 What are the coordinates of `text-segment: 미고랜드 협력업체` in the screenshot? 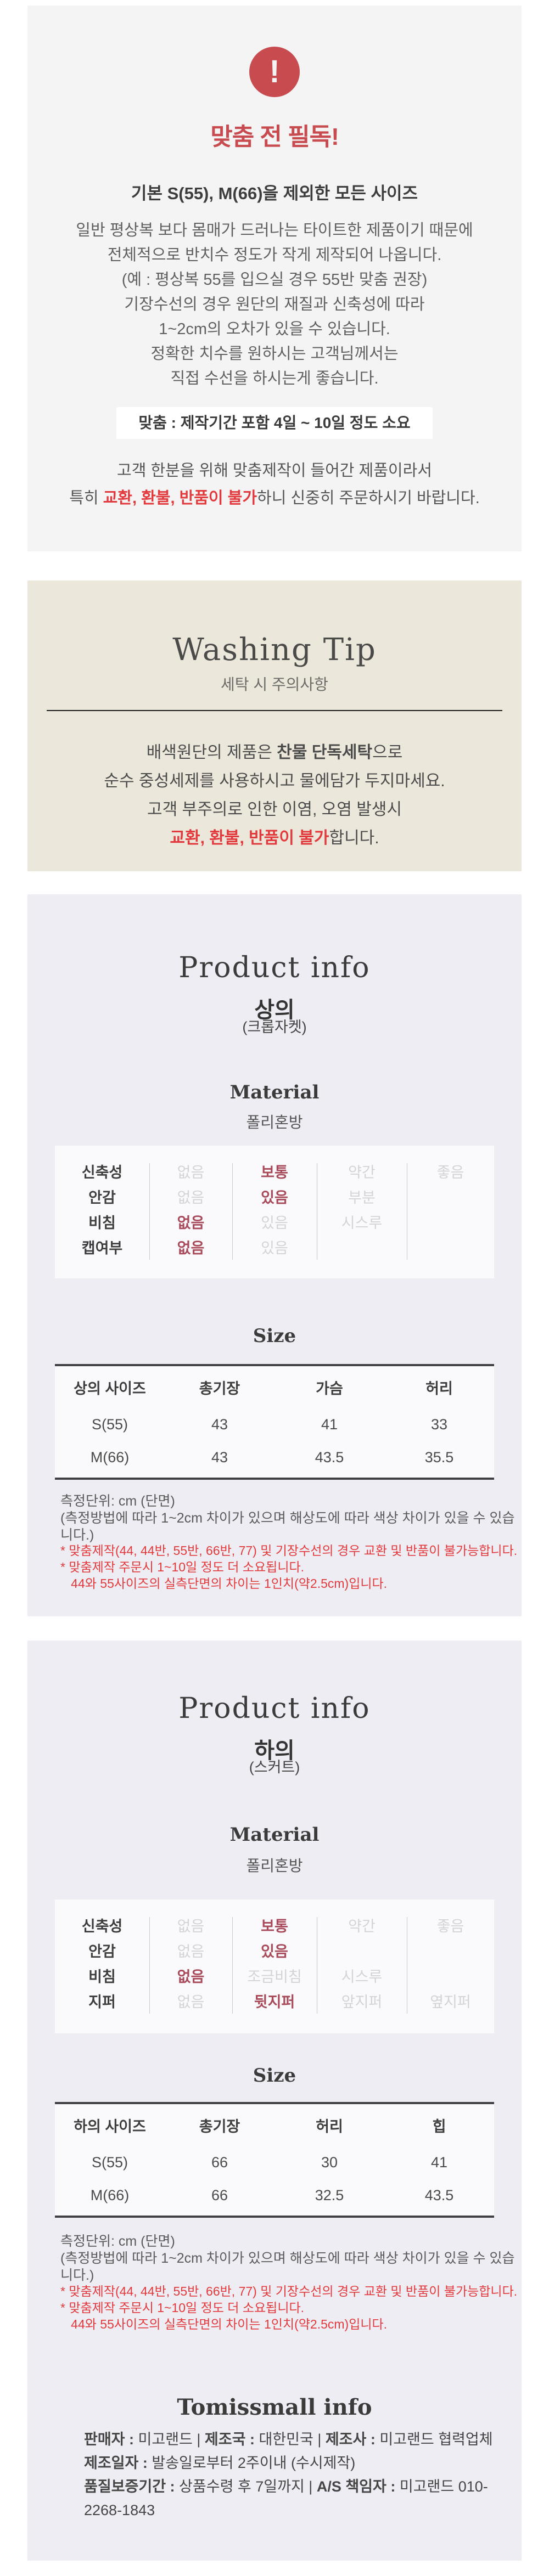 It's located at (436, 2440).